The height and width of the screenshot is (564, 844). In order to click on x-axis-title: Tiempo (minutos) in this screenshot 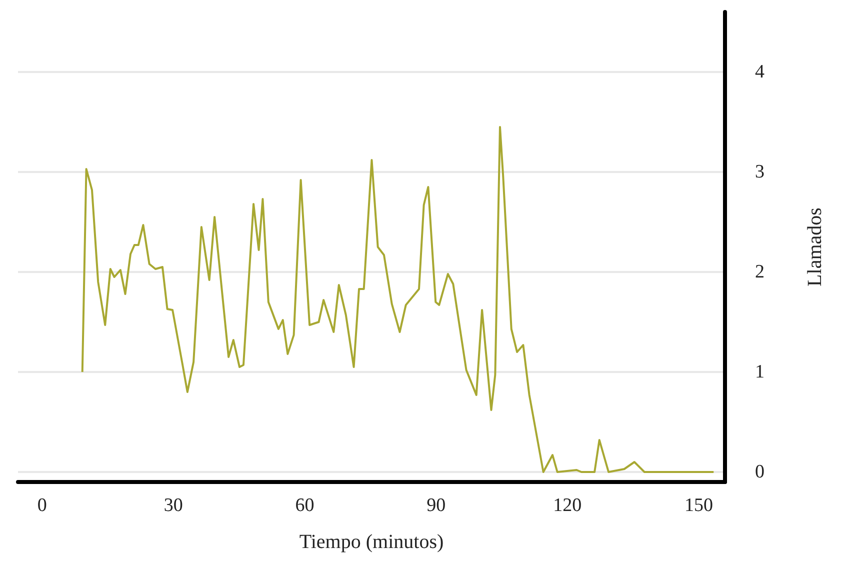, I will do `click(371, 542)`.